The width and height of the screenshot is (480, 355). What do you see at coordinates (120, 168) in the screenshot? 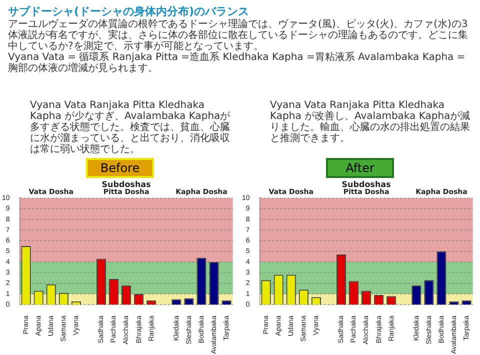
I see `chart-title: Before` at bounding box center [120, 168].